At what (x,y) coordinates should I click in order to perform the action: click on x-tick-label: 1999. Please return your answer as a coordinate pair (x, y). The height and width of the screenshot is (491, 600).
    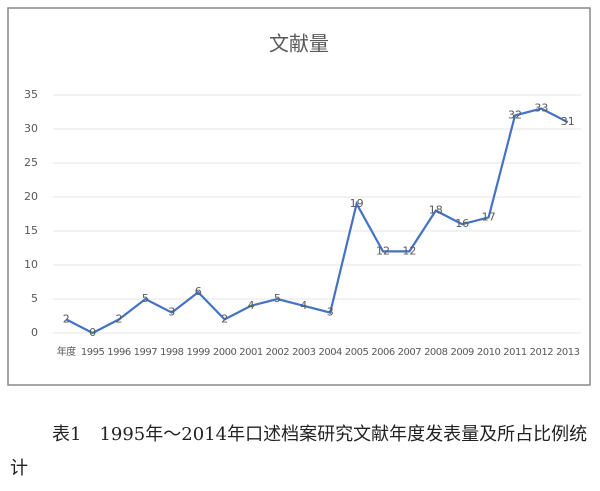
    Looking at the image, I should click on (198, 352).